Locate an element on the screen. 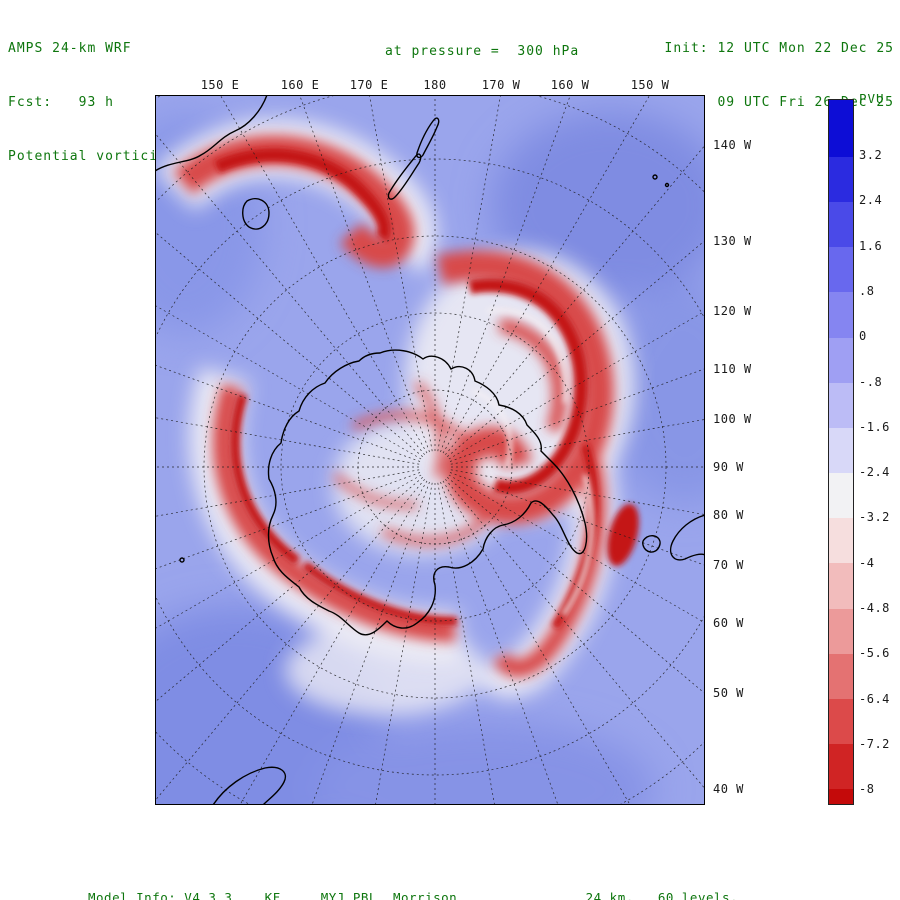 The width and height of the screenshot is (900, 900). south-america-coastline is located at coordinates (687, 537).